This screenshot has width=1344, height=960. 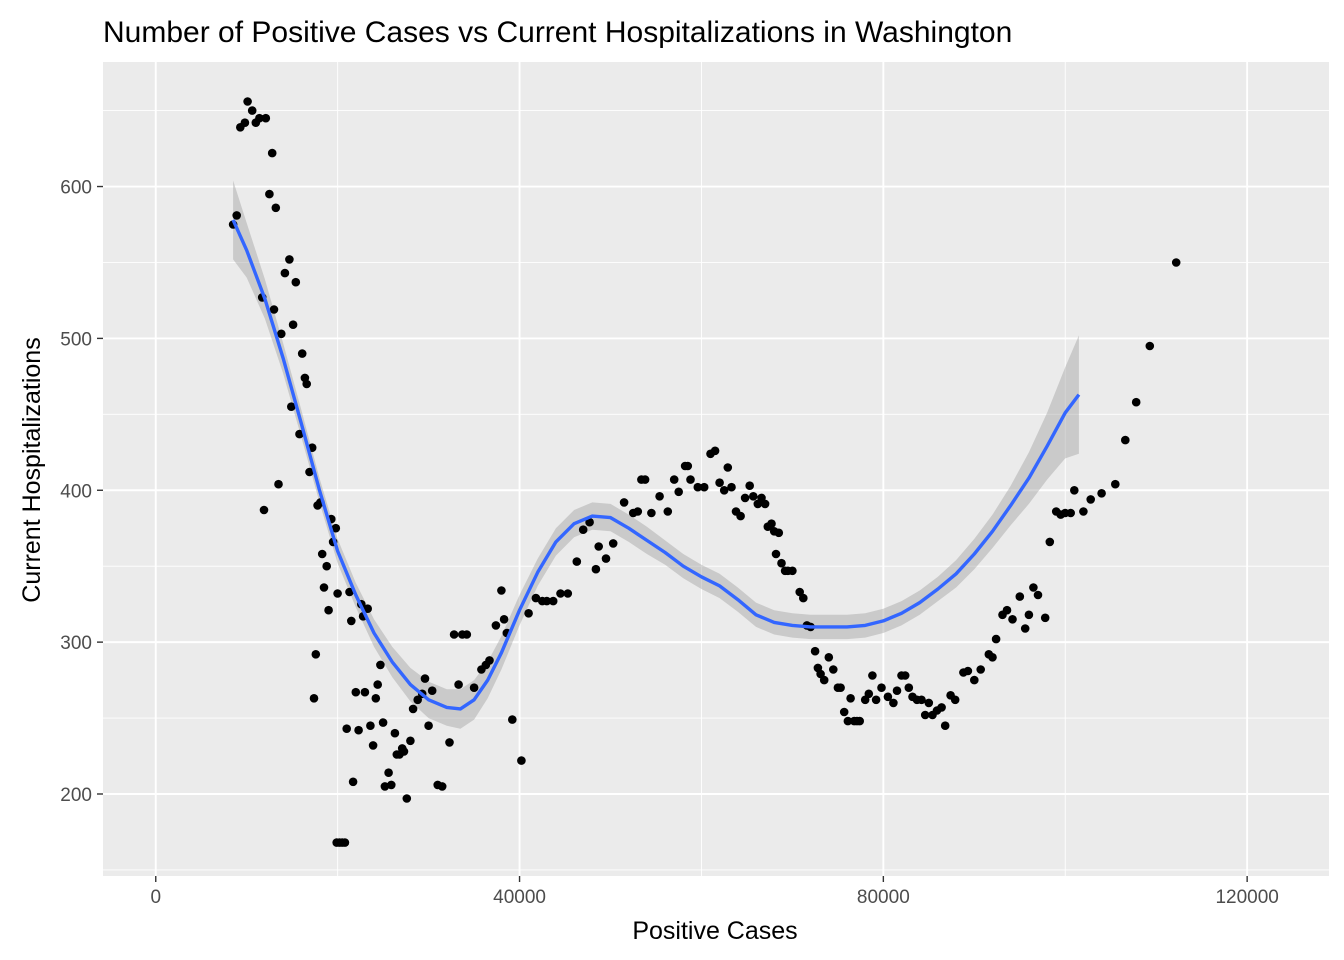 What do you see at coordinates (76, 795) in the screenshot?
I see `y-tick-label: 200` at bounding box center [76, 795].